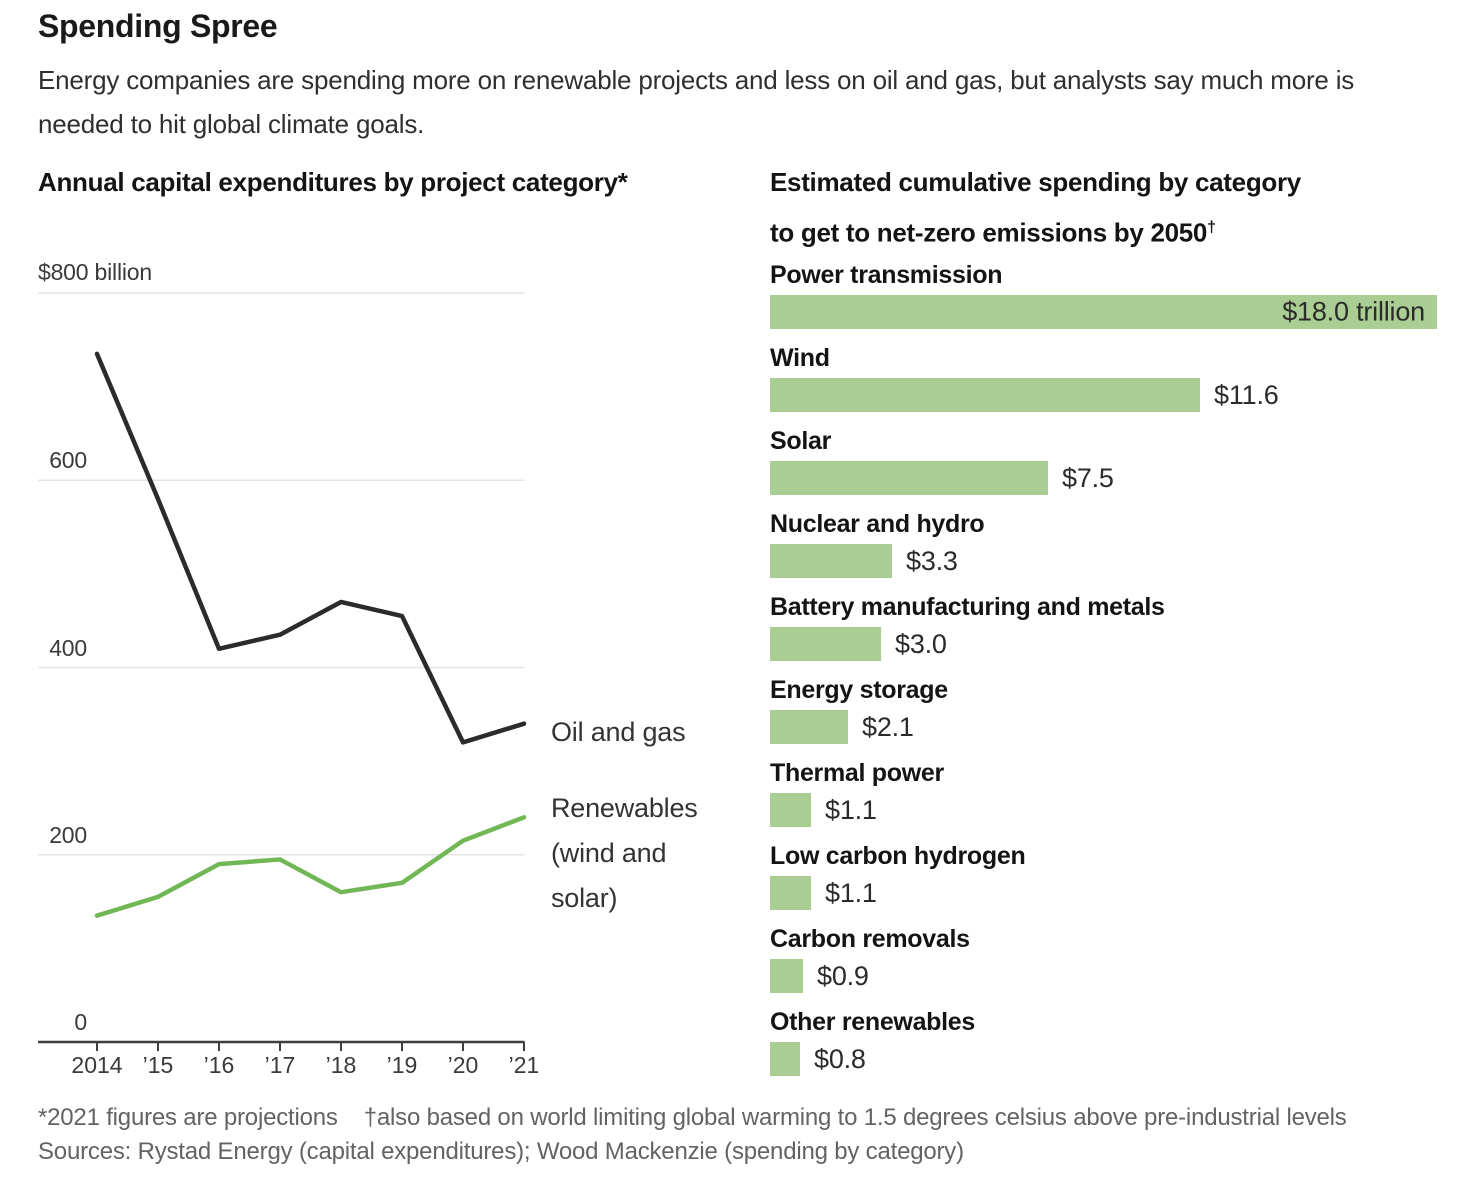  What do you see at coordinates (932, 560) in the screenshot?
I see `bar-value-label: $3.3` at bounding box center [932, 560].